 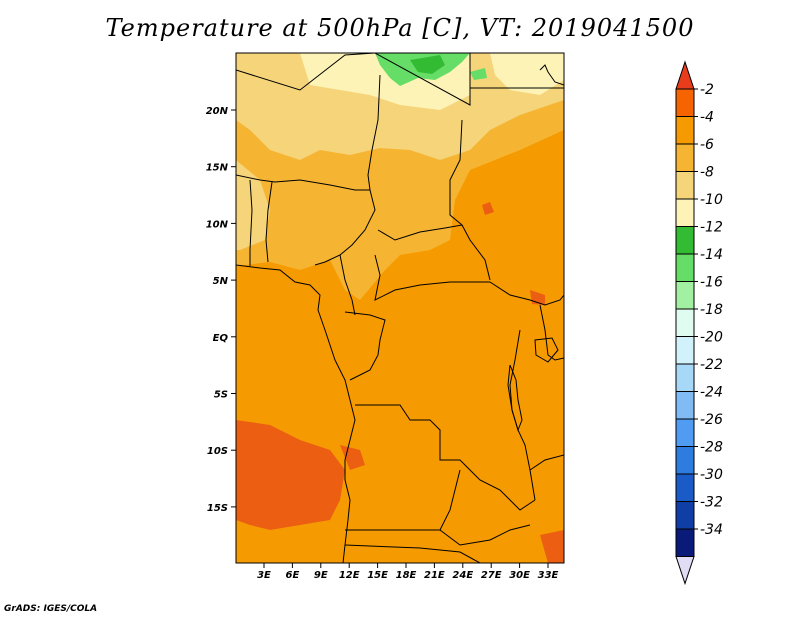 What do you see at coordinates (221, 310) in the screenshot?
I see `lat-axis: 20N 15N 10N 5N EQ 5S 10S 15S` at bounding box center [221, 310].